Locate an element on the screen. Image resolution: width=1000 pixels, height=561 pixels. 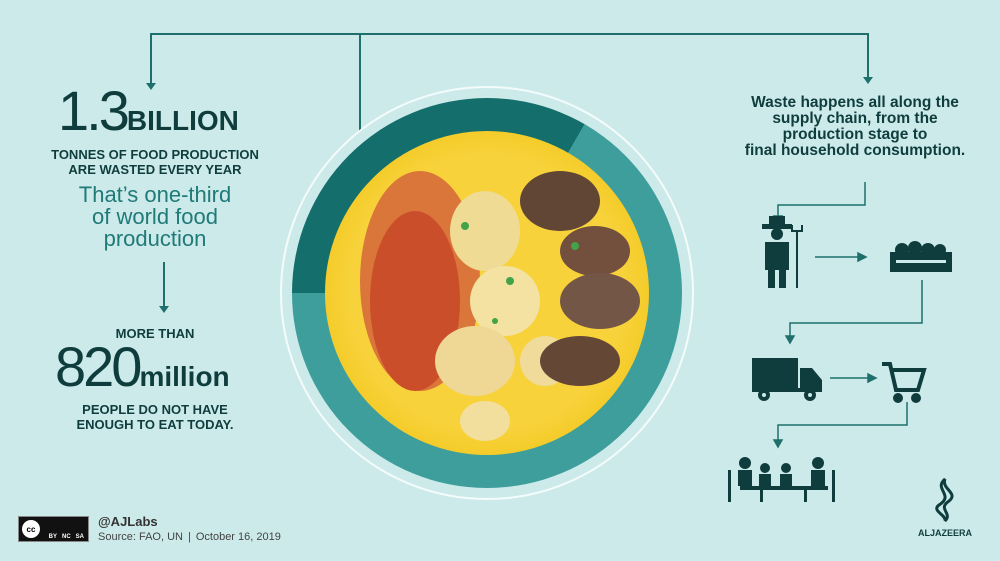
date: October 16, 2019 is located at coordinates (238, 537).